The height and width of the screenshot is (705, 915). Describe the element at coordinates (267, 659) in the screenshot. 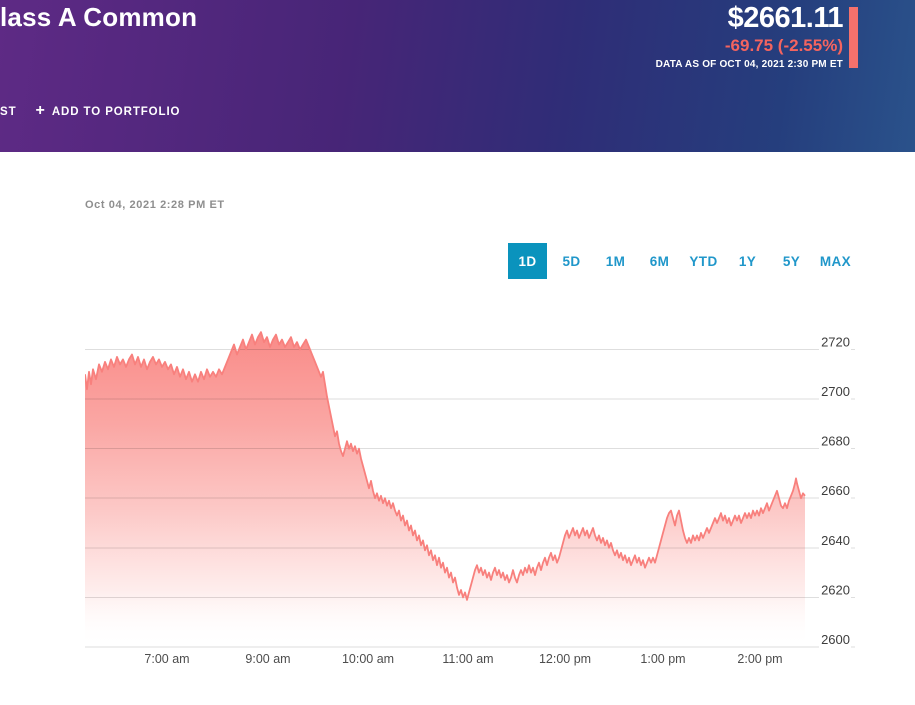

I see `x-tick-label: 9:00 am` at that location.